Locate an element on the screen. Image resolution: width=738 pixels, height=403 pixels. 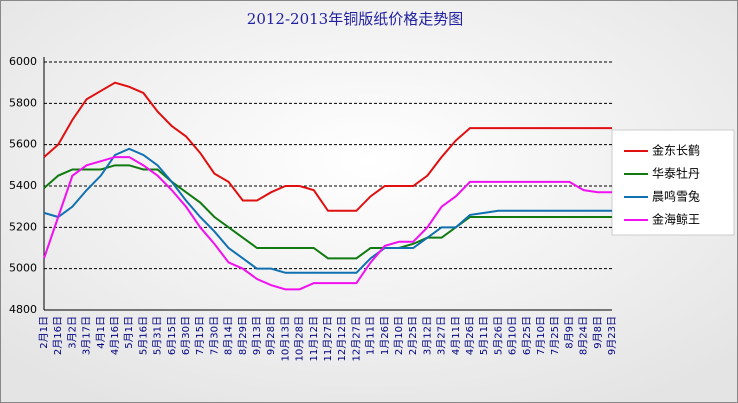
x-tick-label: 4月26日 is located at coordinates (470, 335).